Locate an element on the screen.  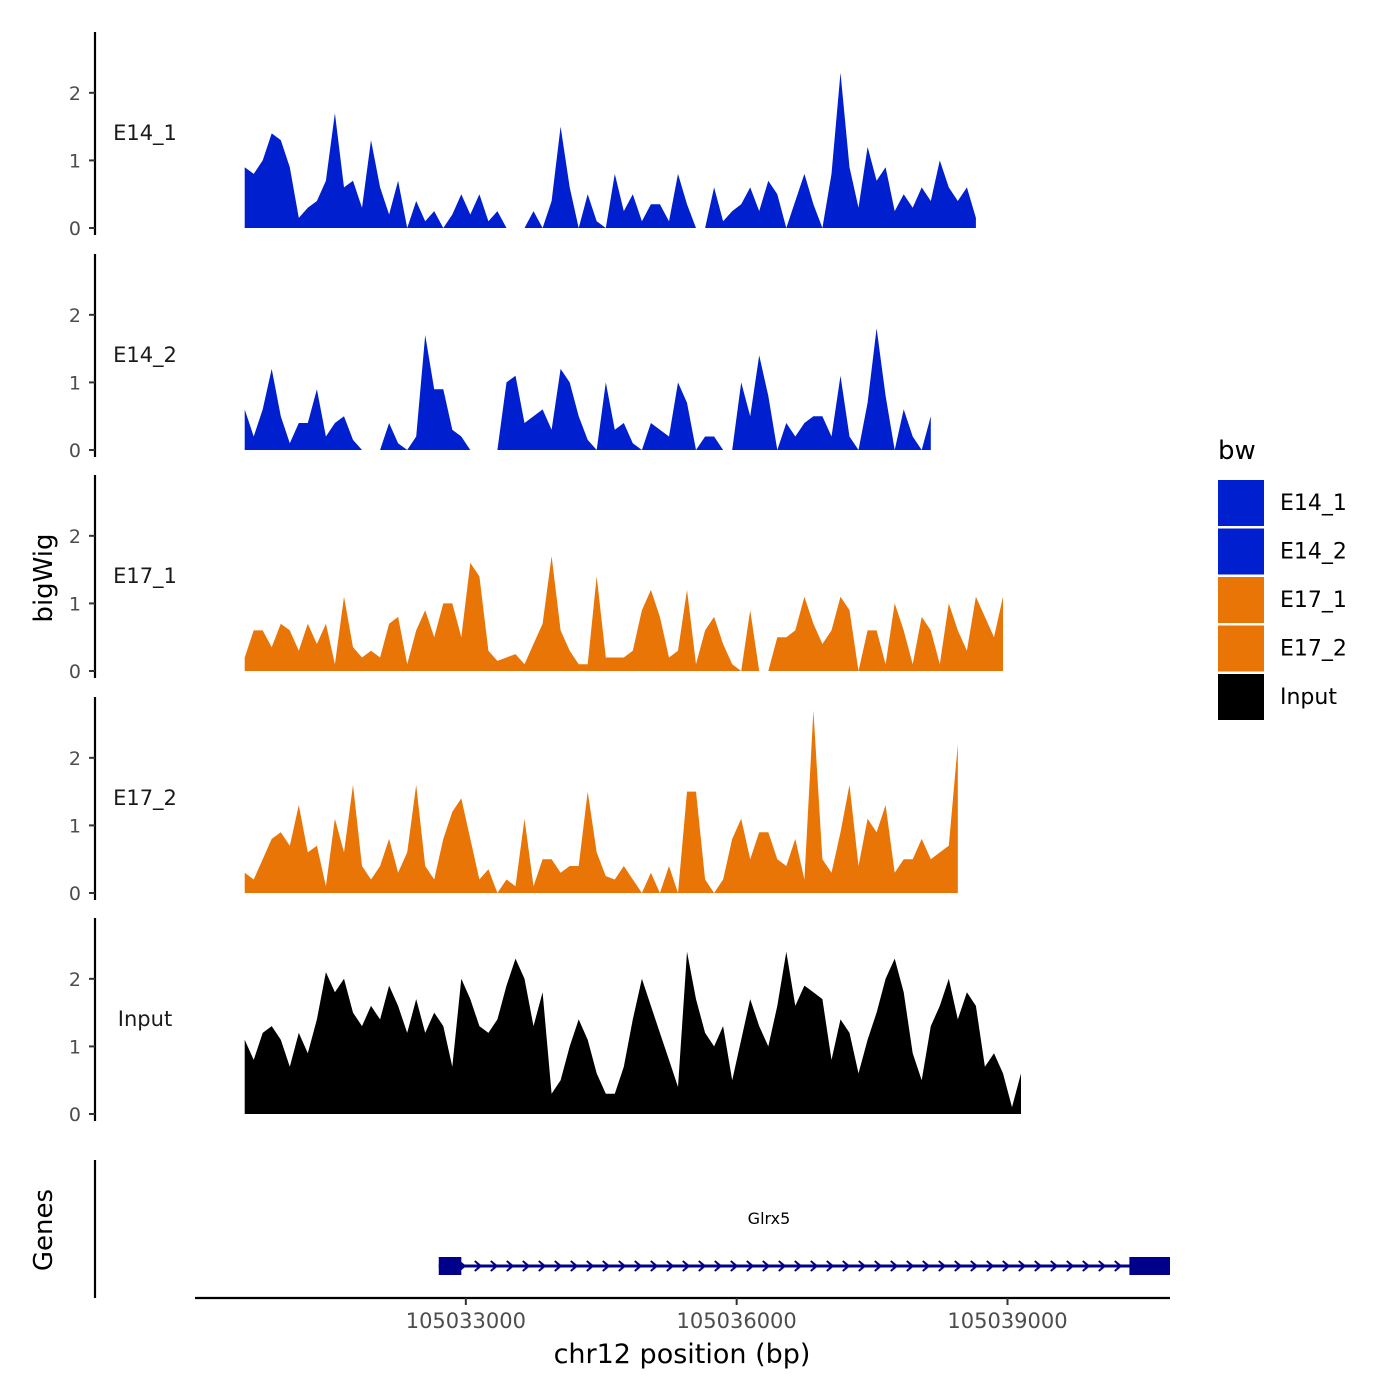
y-tick-label-E17_2-2: 2 is located at coordinates (75, 759).